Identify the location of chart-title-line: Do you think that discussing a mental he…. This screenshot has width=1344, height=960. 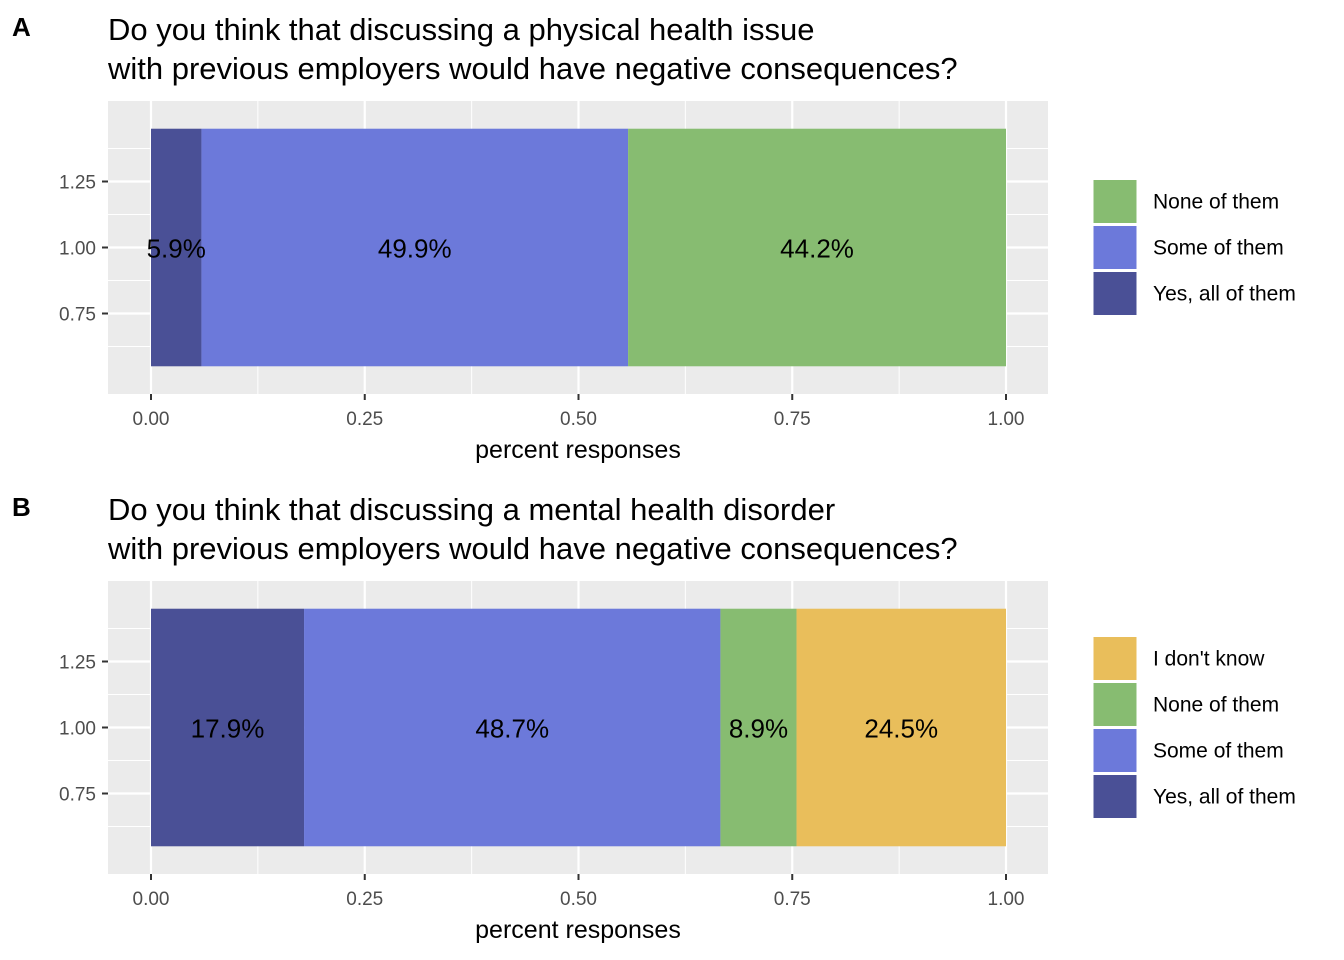
(471, 509).